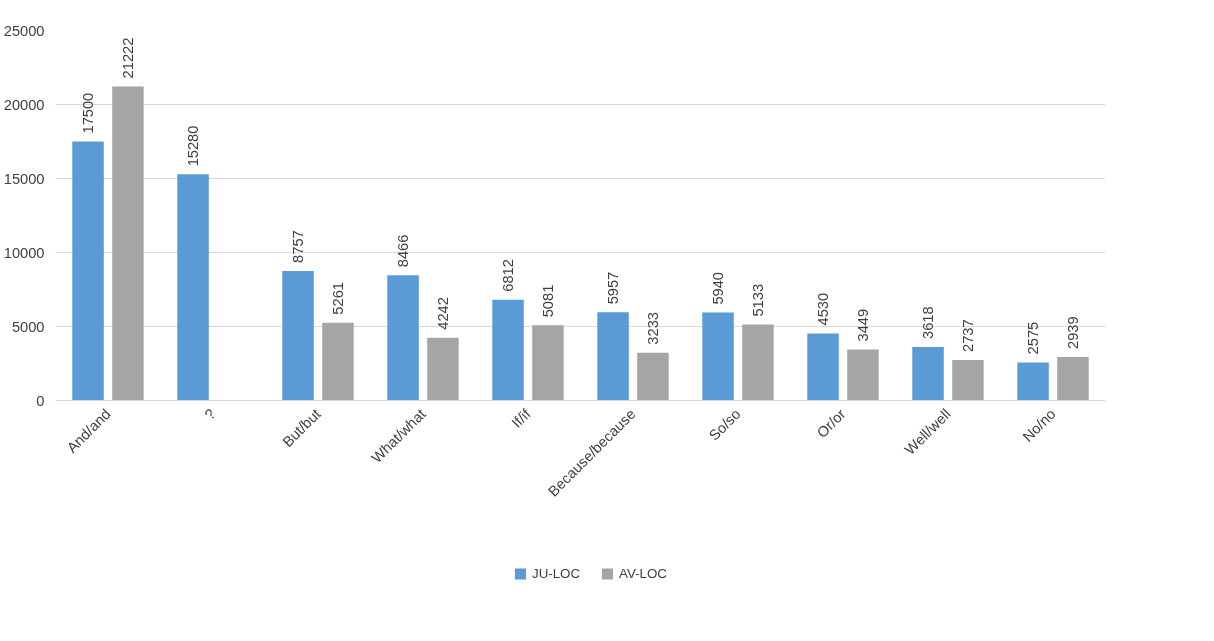  I want to click on data-label: 5261, so click(337, 298).